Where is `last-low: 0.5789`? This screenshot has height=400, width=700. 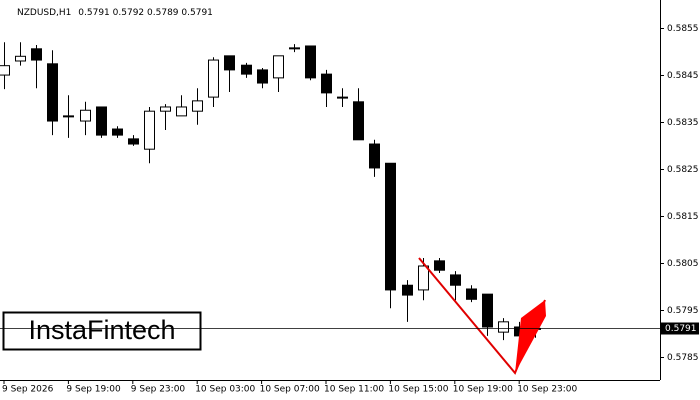
last-low: 0.5789 is located at coordinates (163, 13).